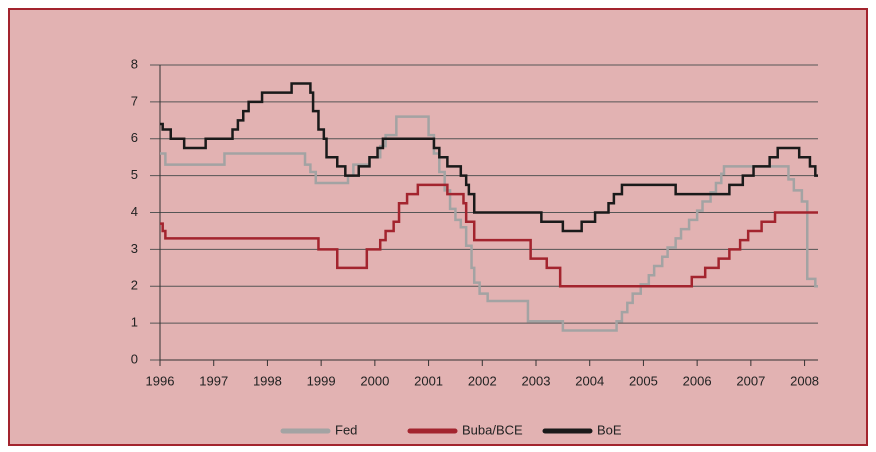 The width and height of the screenshot is (876, 452). I want to click on x-tick-label: 1999, so click(321, 380).